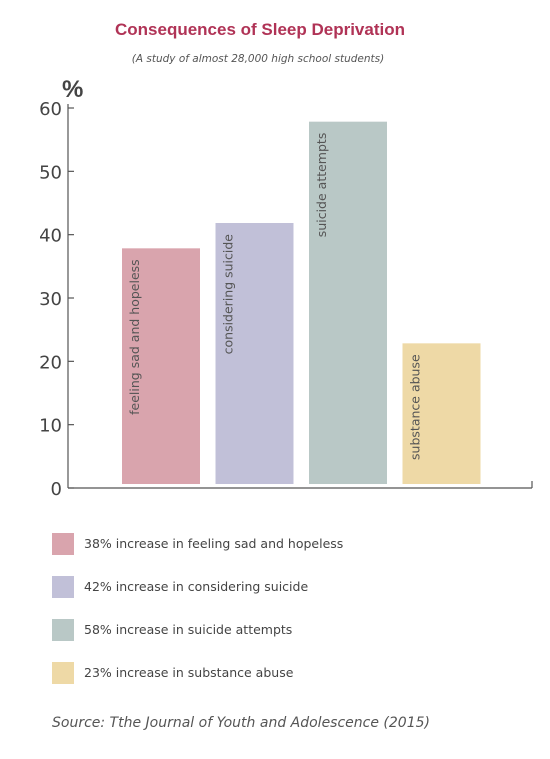 This screenshot has height=759, width=550. Describe the element at coordinates (56, 489) in the screenshot. I see `y-tick-label: 0` at that location.